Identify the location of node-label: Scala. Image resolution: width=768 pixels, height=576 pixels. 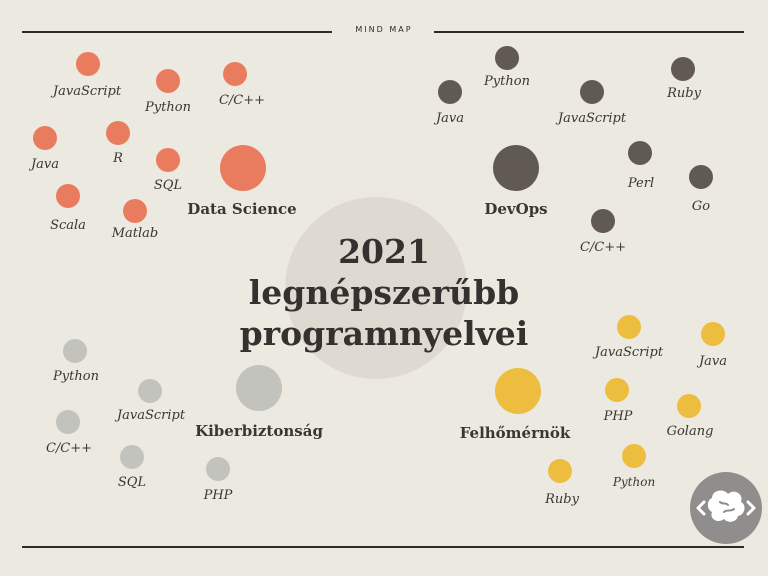
(68, 225).